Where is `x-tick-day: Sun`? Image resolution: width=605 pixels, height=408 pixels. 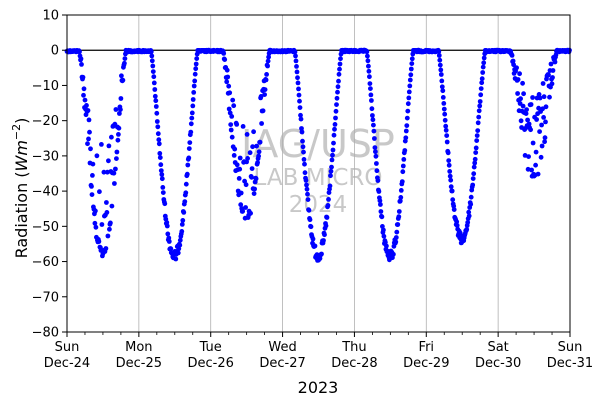
x-tick-day: Sun is located at coordinates (67, 347).